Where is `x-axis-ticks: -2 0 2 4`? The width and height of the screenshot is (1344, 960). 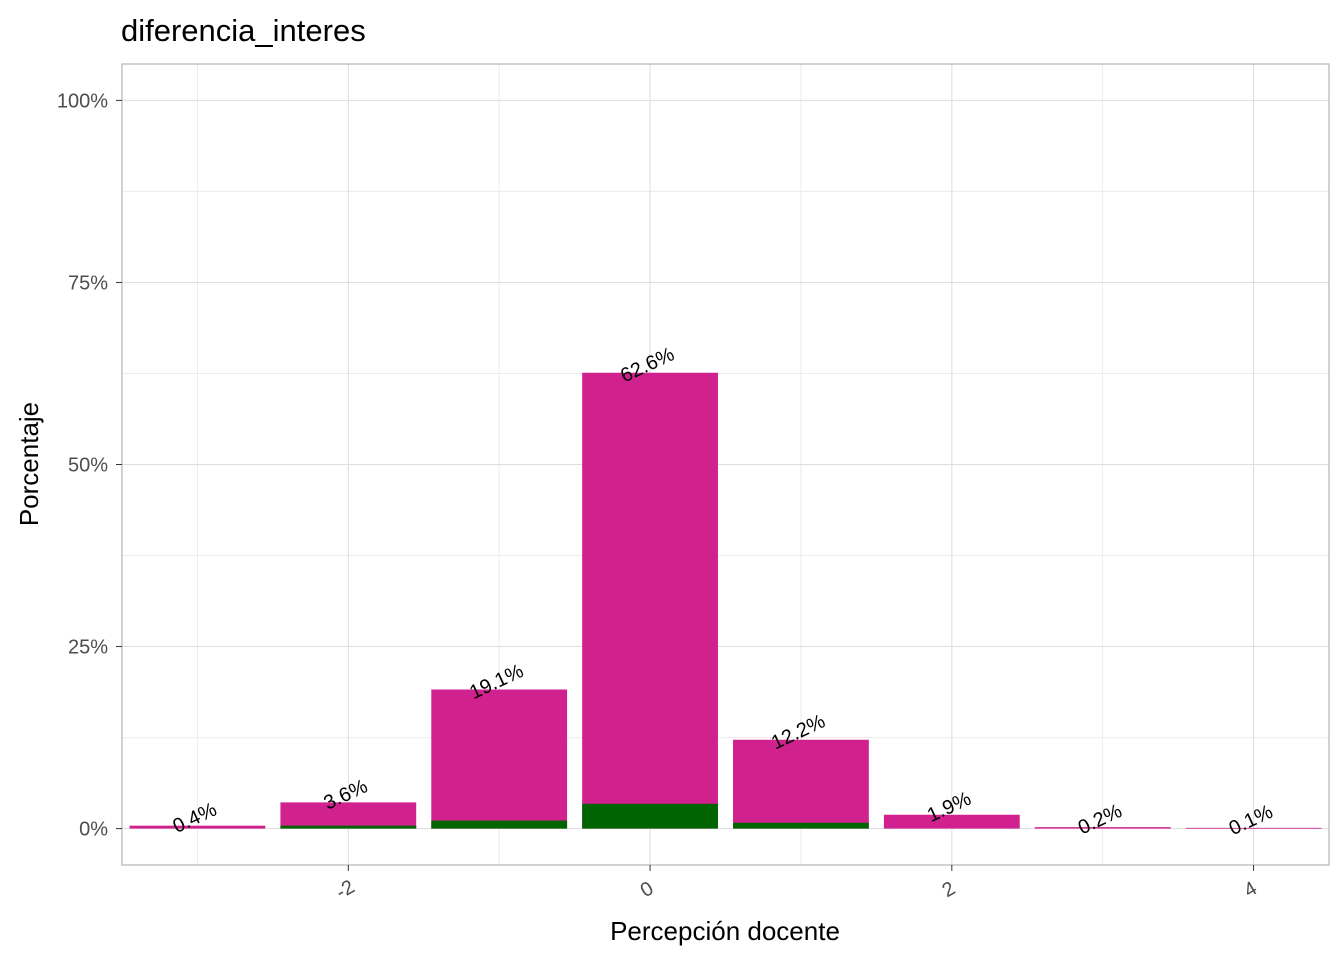 x-axis-ticks: -2 0 2 4 is located at coordinates (796, 884).